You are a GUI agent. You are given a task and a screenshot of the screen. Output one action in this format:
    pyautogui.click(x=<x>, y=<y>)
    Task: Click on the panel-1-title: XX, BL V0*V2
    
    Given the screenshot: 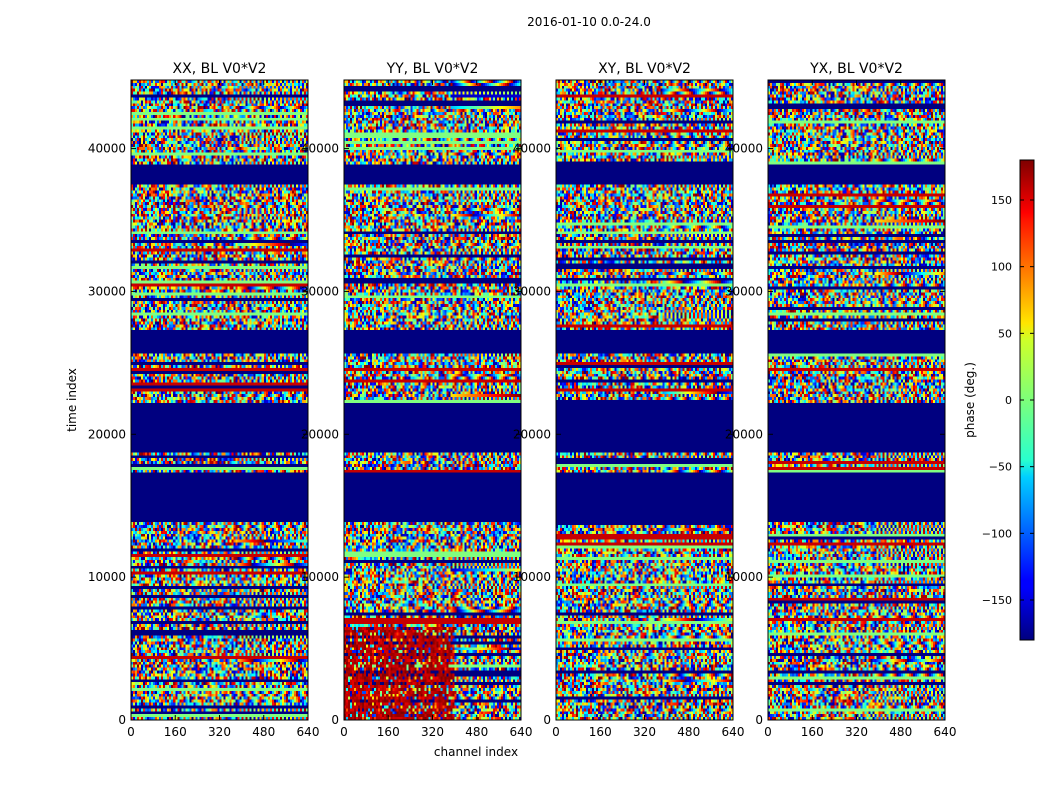 What is the action you would take?
    pyautogui.click(x=220, y=69)
    